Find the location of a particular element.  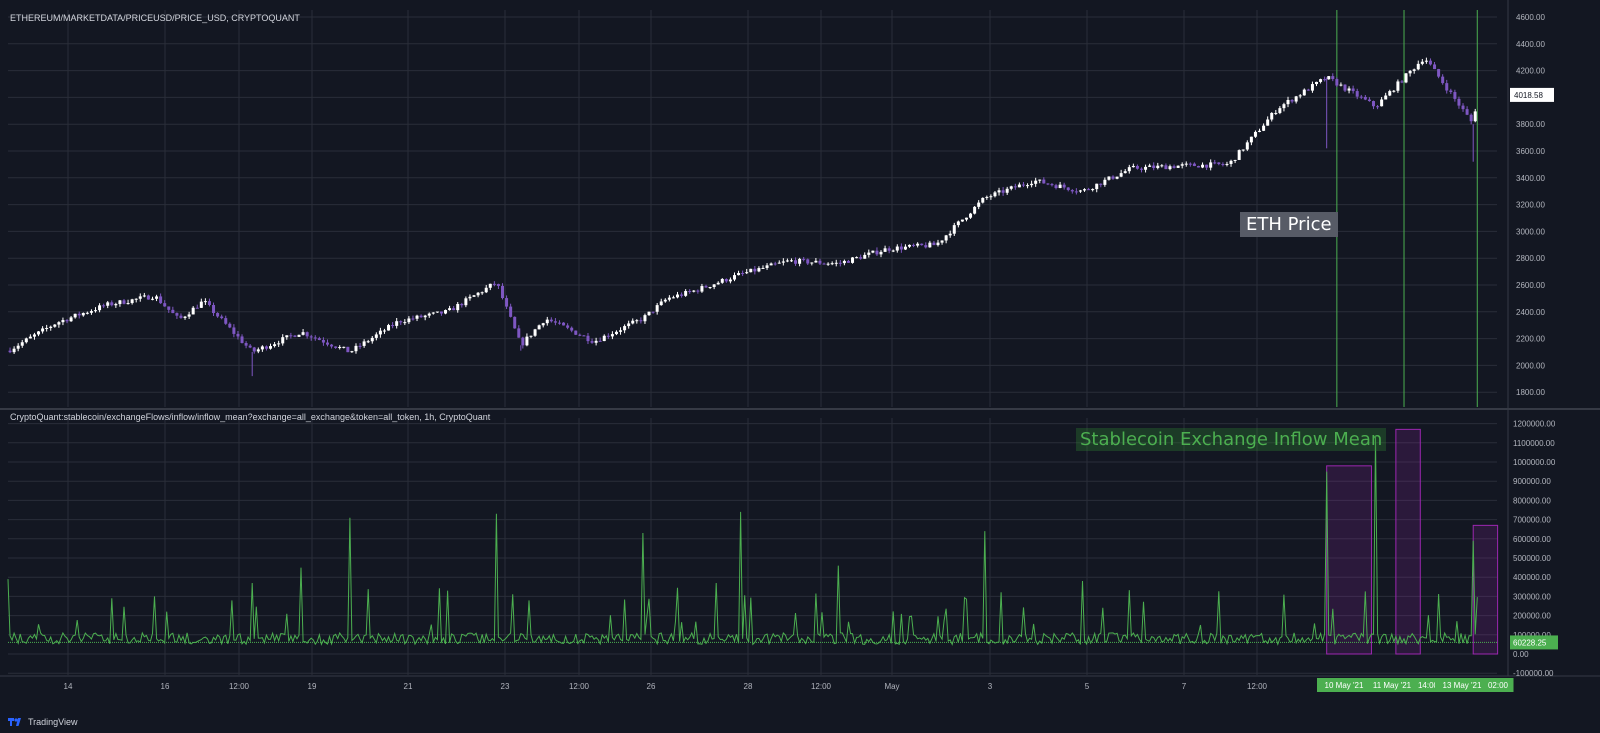

time-tick-label: 3 is located at coordinates (990, 686).